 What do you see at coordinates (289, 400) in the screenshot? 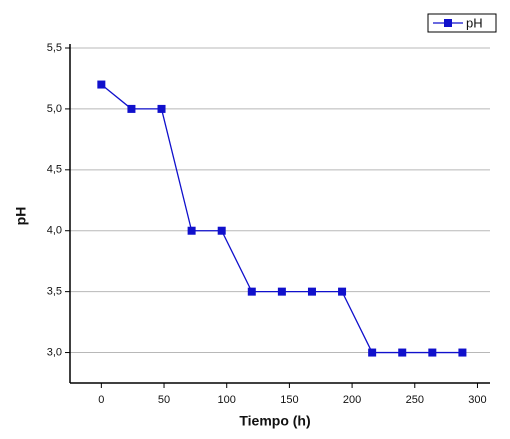
I see `x-tick-label: 150` at bounding box center [289, 400].